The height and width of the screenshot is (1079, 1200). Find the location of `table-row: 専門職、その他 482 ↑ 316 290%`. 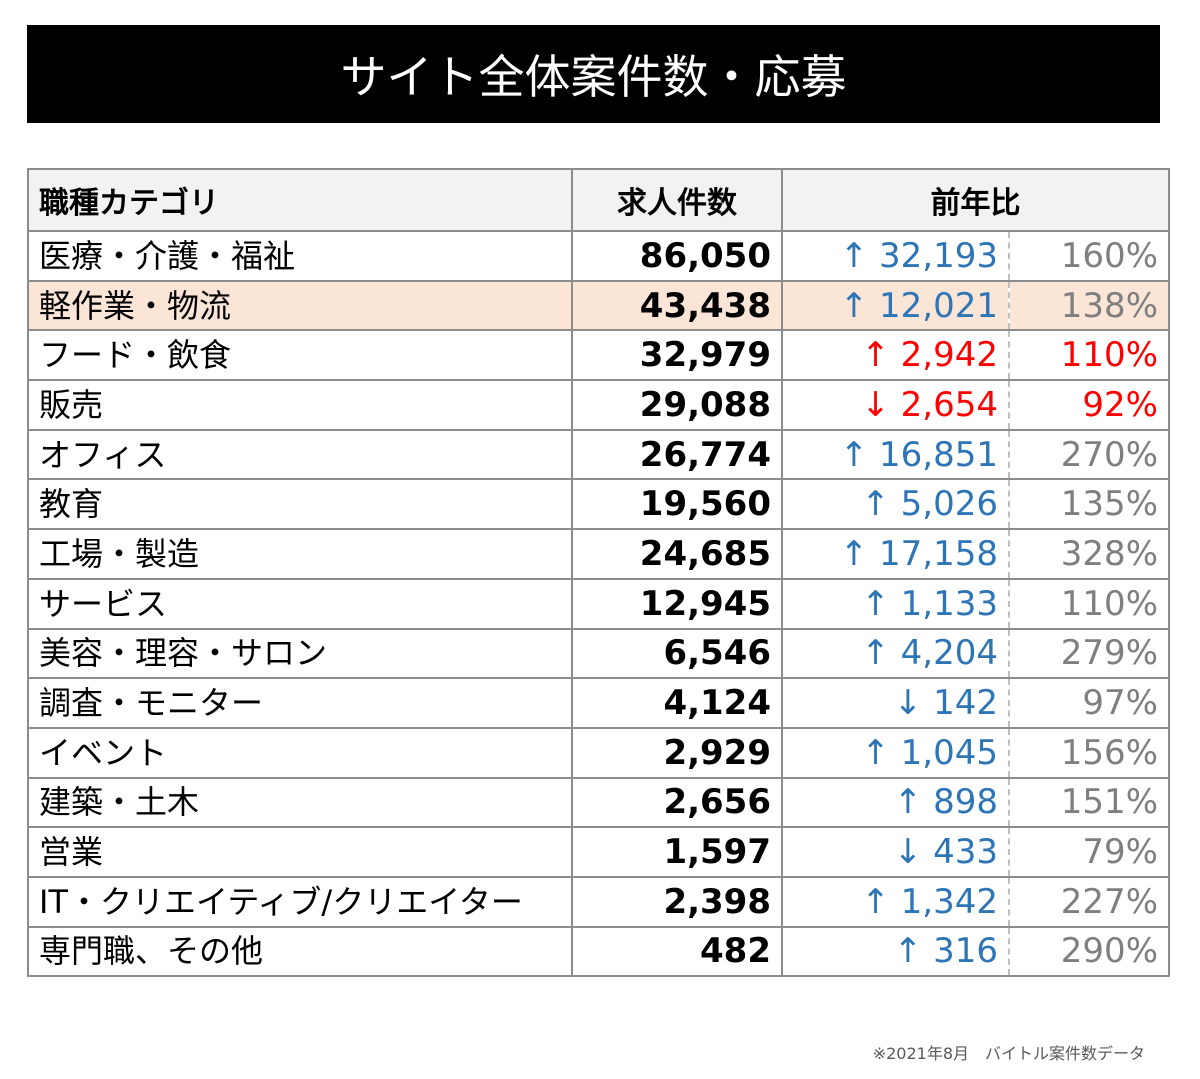

table-row: 専門職、その他 482 ↑ 316 290% is located at coordinates (598, 951).